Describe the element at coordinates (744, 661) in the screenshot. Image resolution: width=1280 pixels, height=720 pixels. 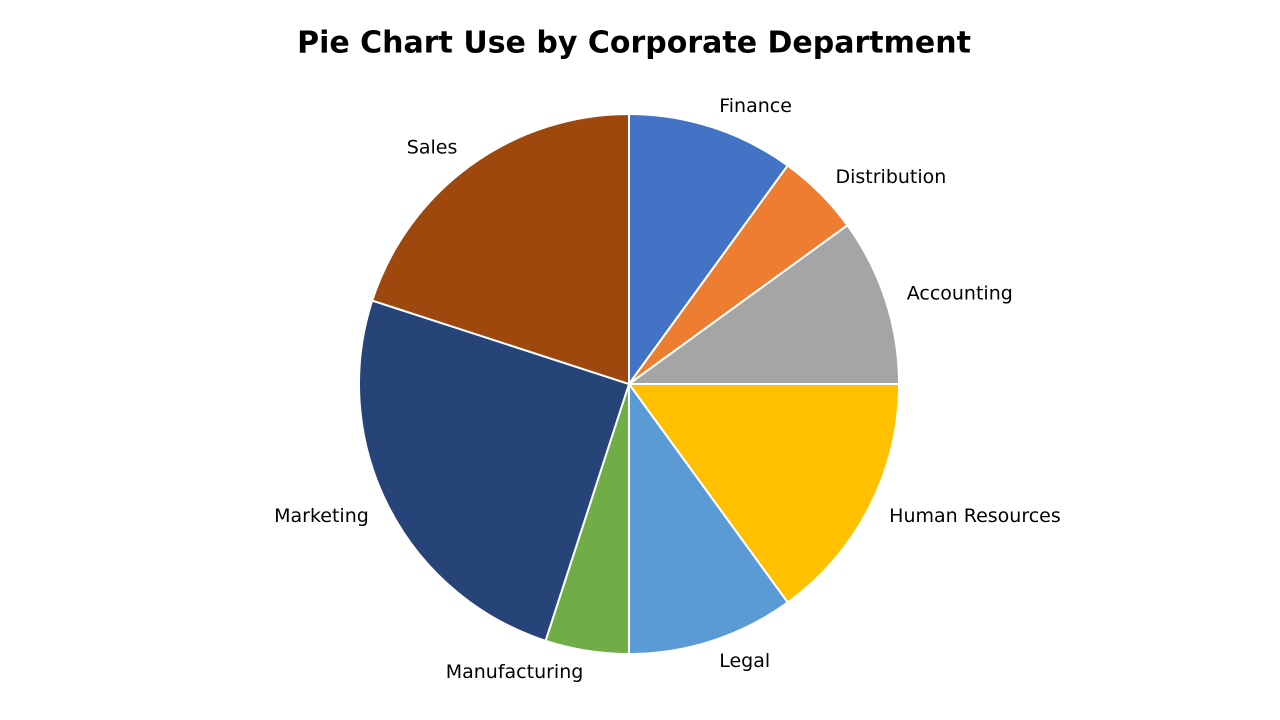
I see `slice-label: Legal` at that location.